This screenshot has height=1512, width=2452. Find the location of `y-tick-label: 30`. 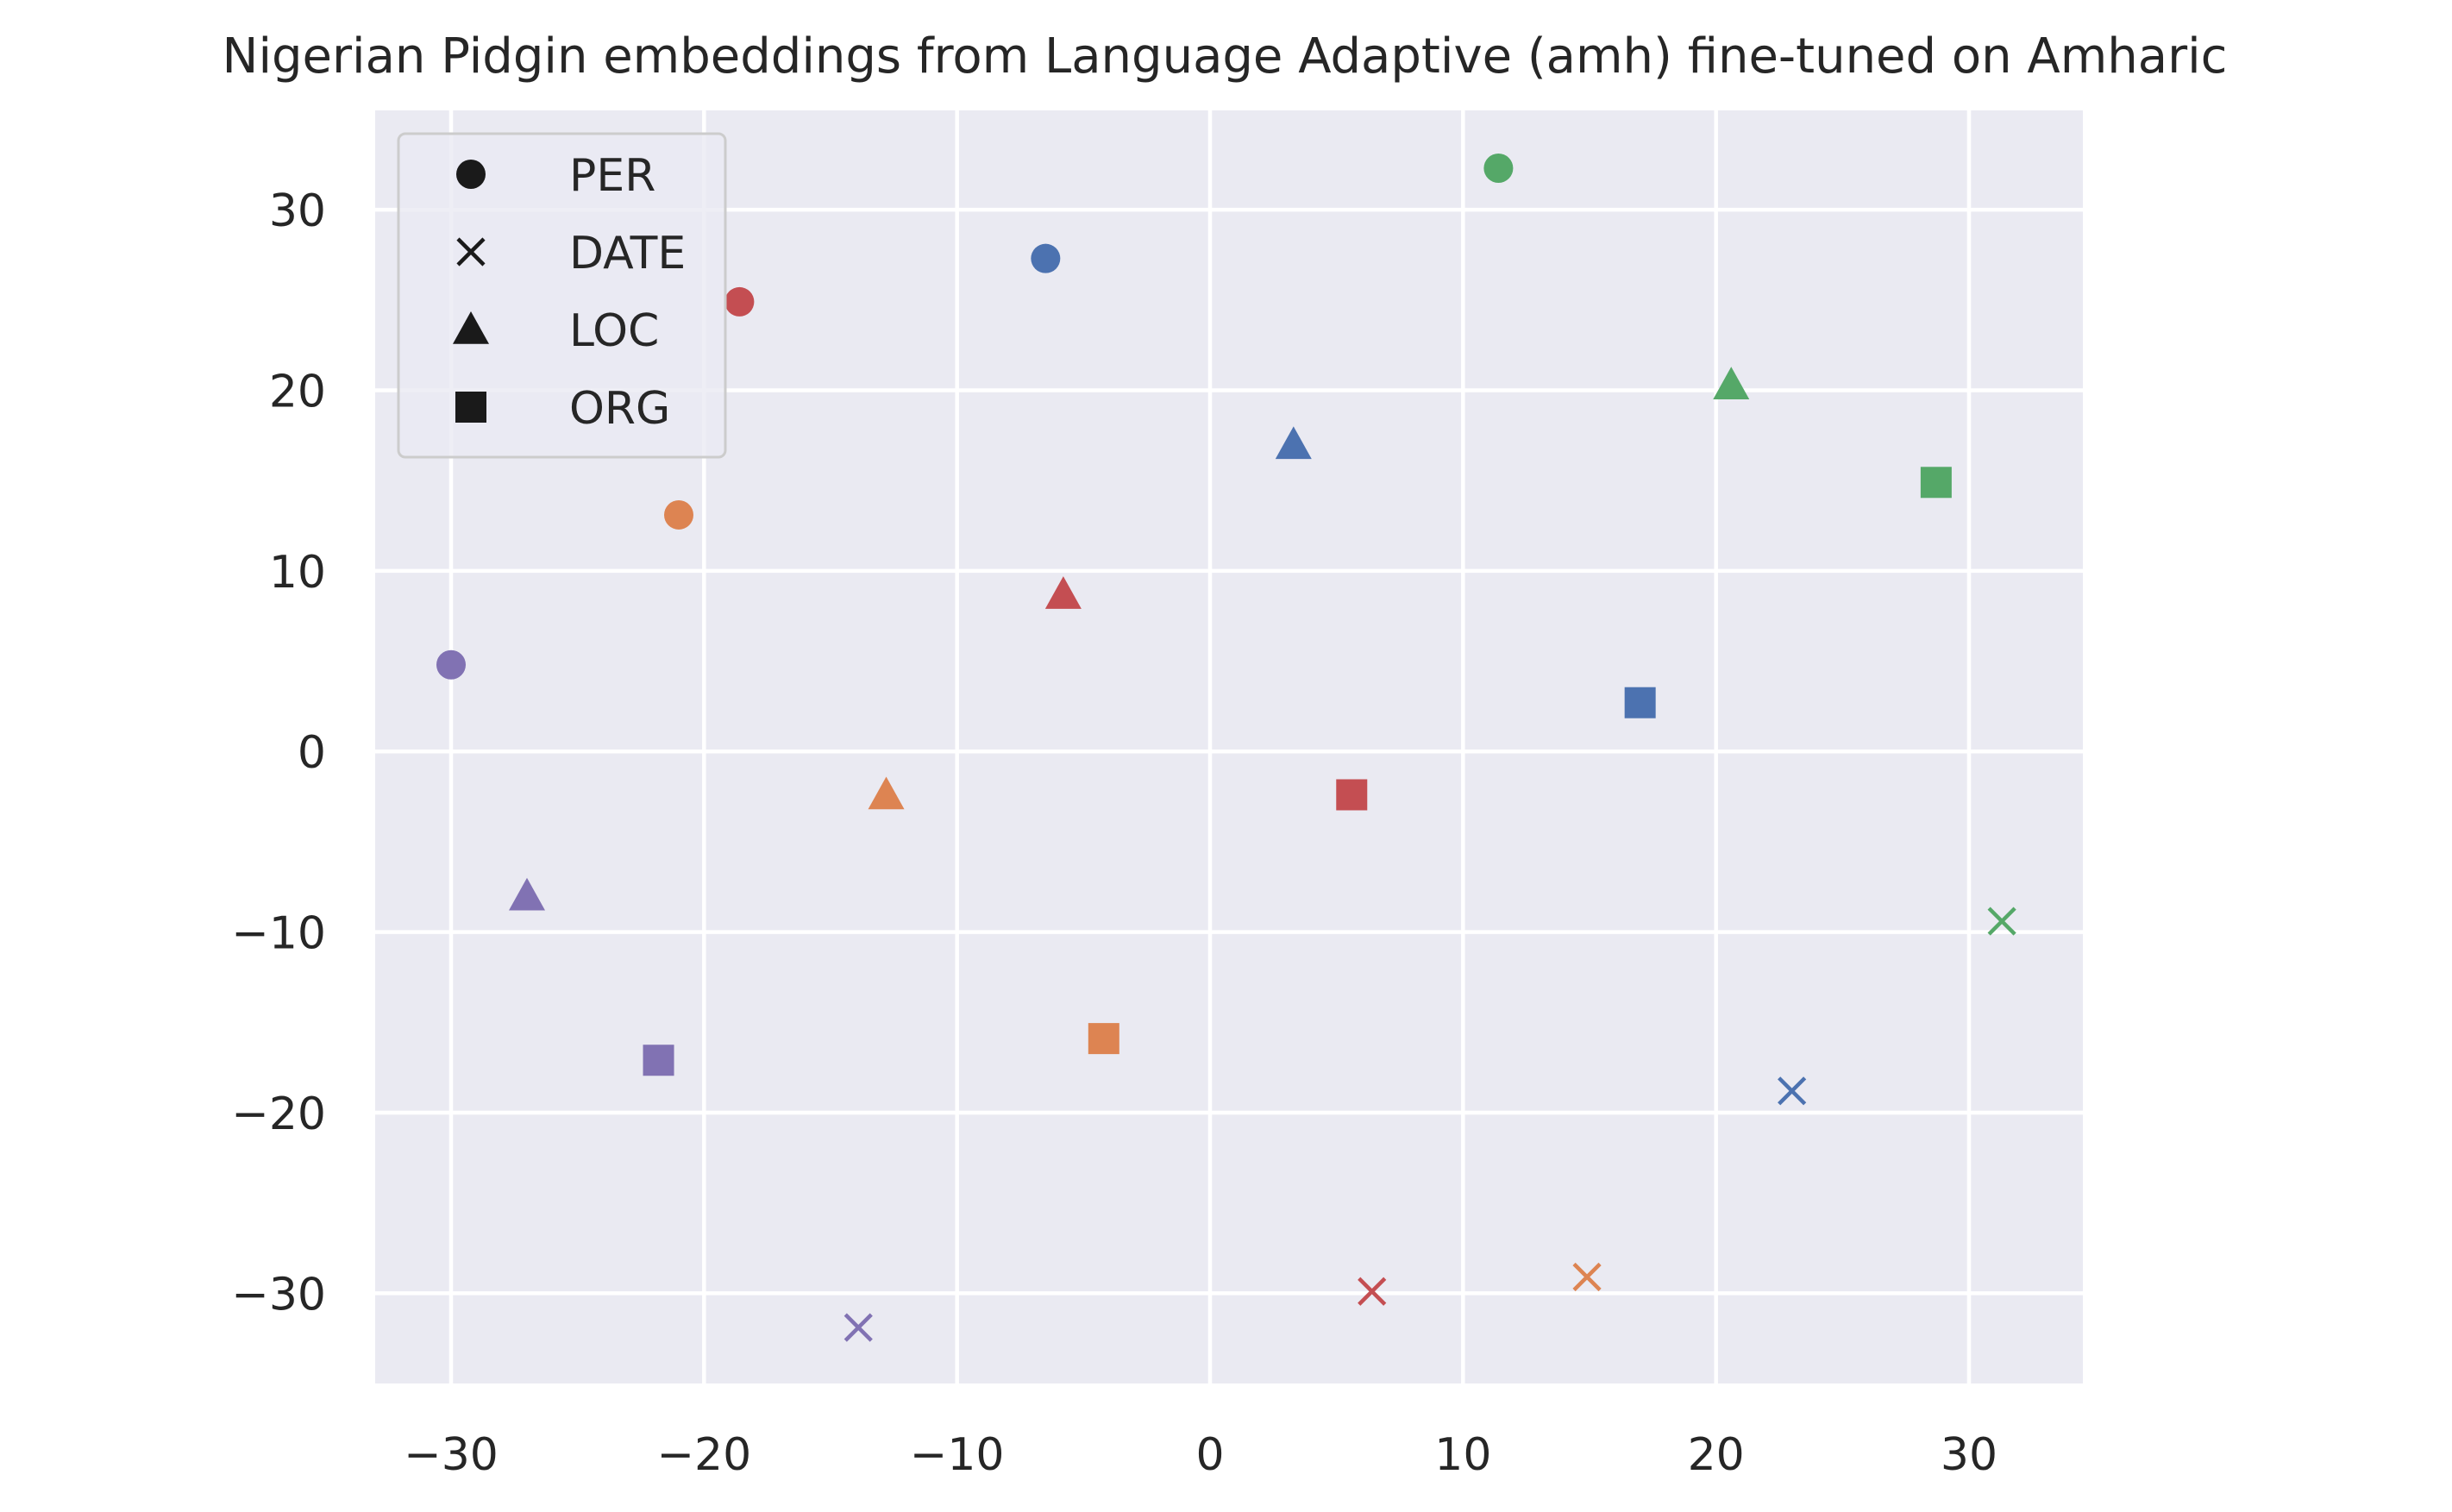

y-tick-label: 30 is located at coordinates (297, 211).